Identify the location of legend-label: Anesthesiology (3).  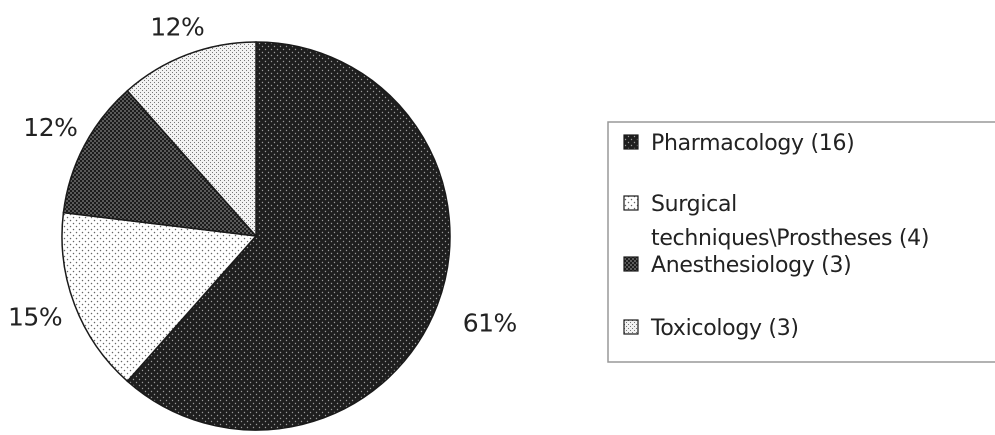
(751, 265).